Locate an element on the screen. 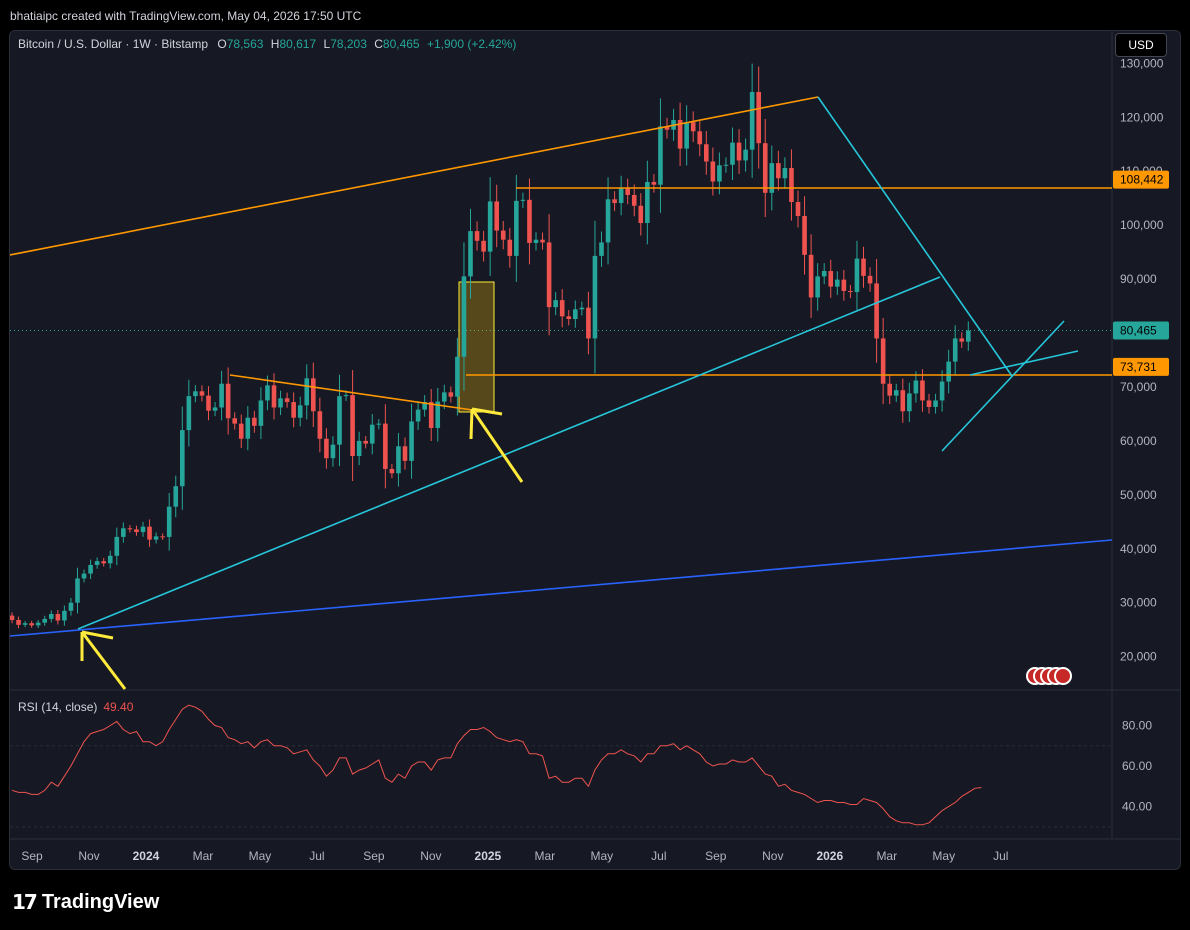 The width and height of the screenshot is (1190, 930). open-value: 78,563 is located at coordinates (245, 44).